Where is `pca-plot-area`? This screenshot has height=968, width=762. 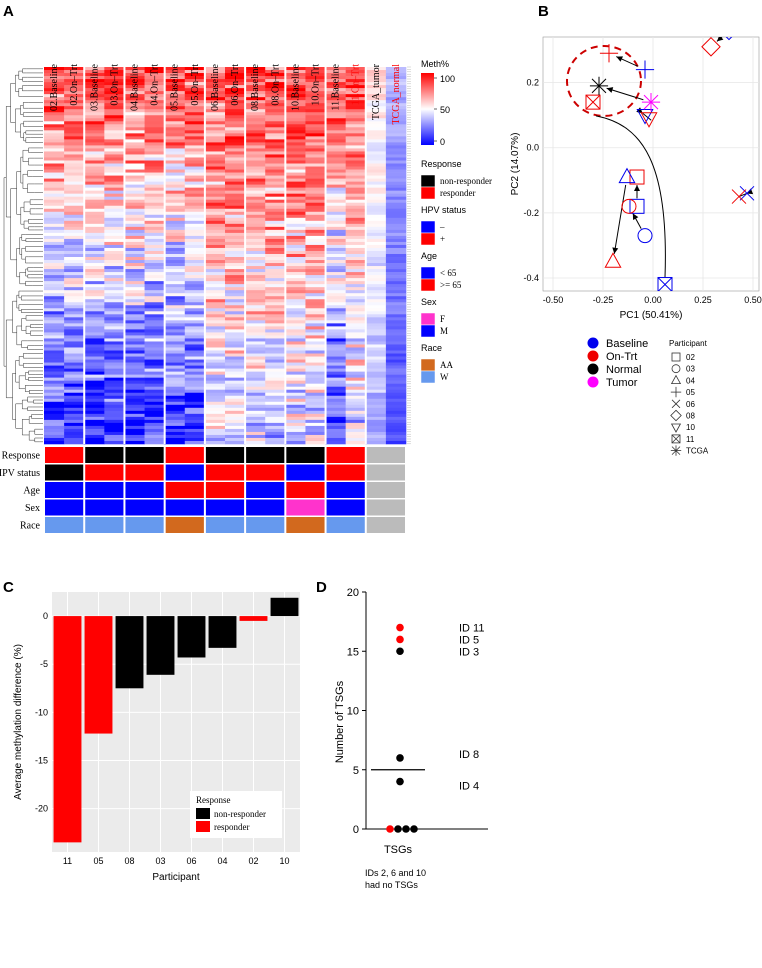 pca-plot-area is located at coordinates (651, 164).